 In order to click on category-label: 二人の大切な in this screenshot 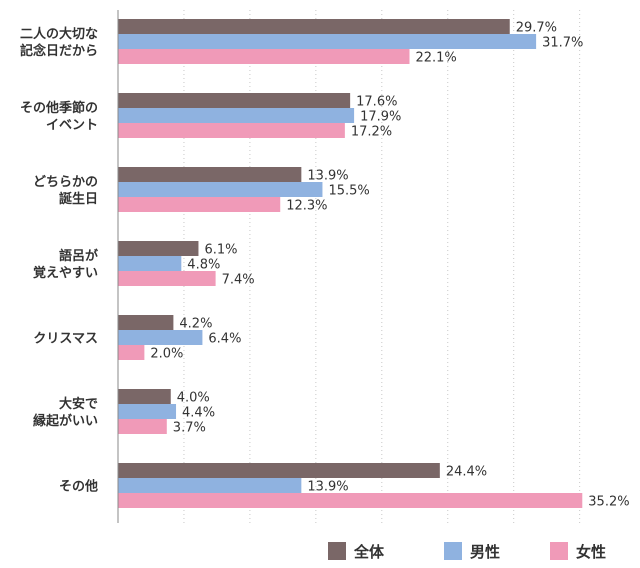, I will do `click(59, 34)`.